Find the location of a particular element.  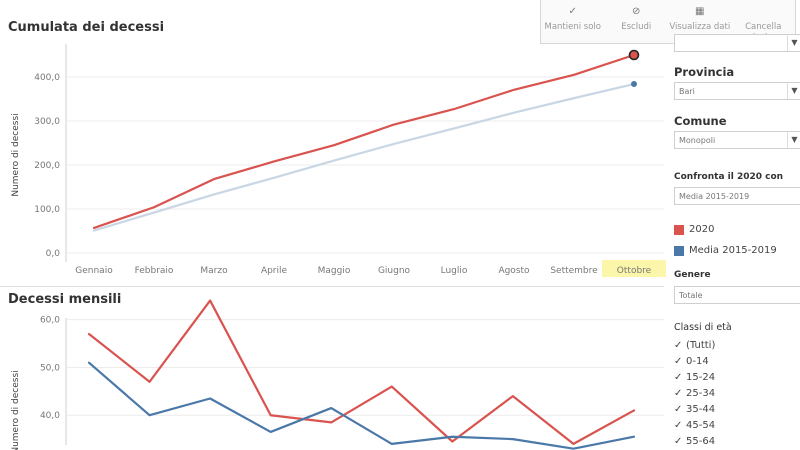

table-icon: ▦ is located at coordinates (700, 11).